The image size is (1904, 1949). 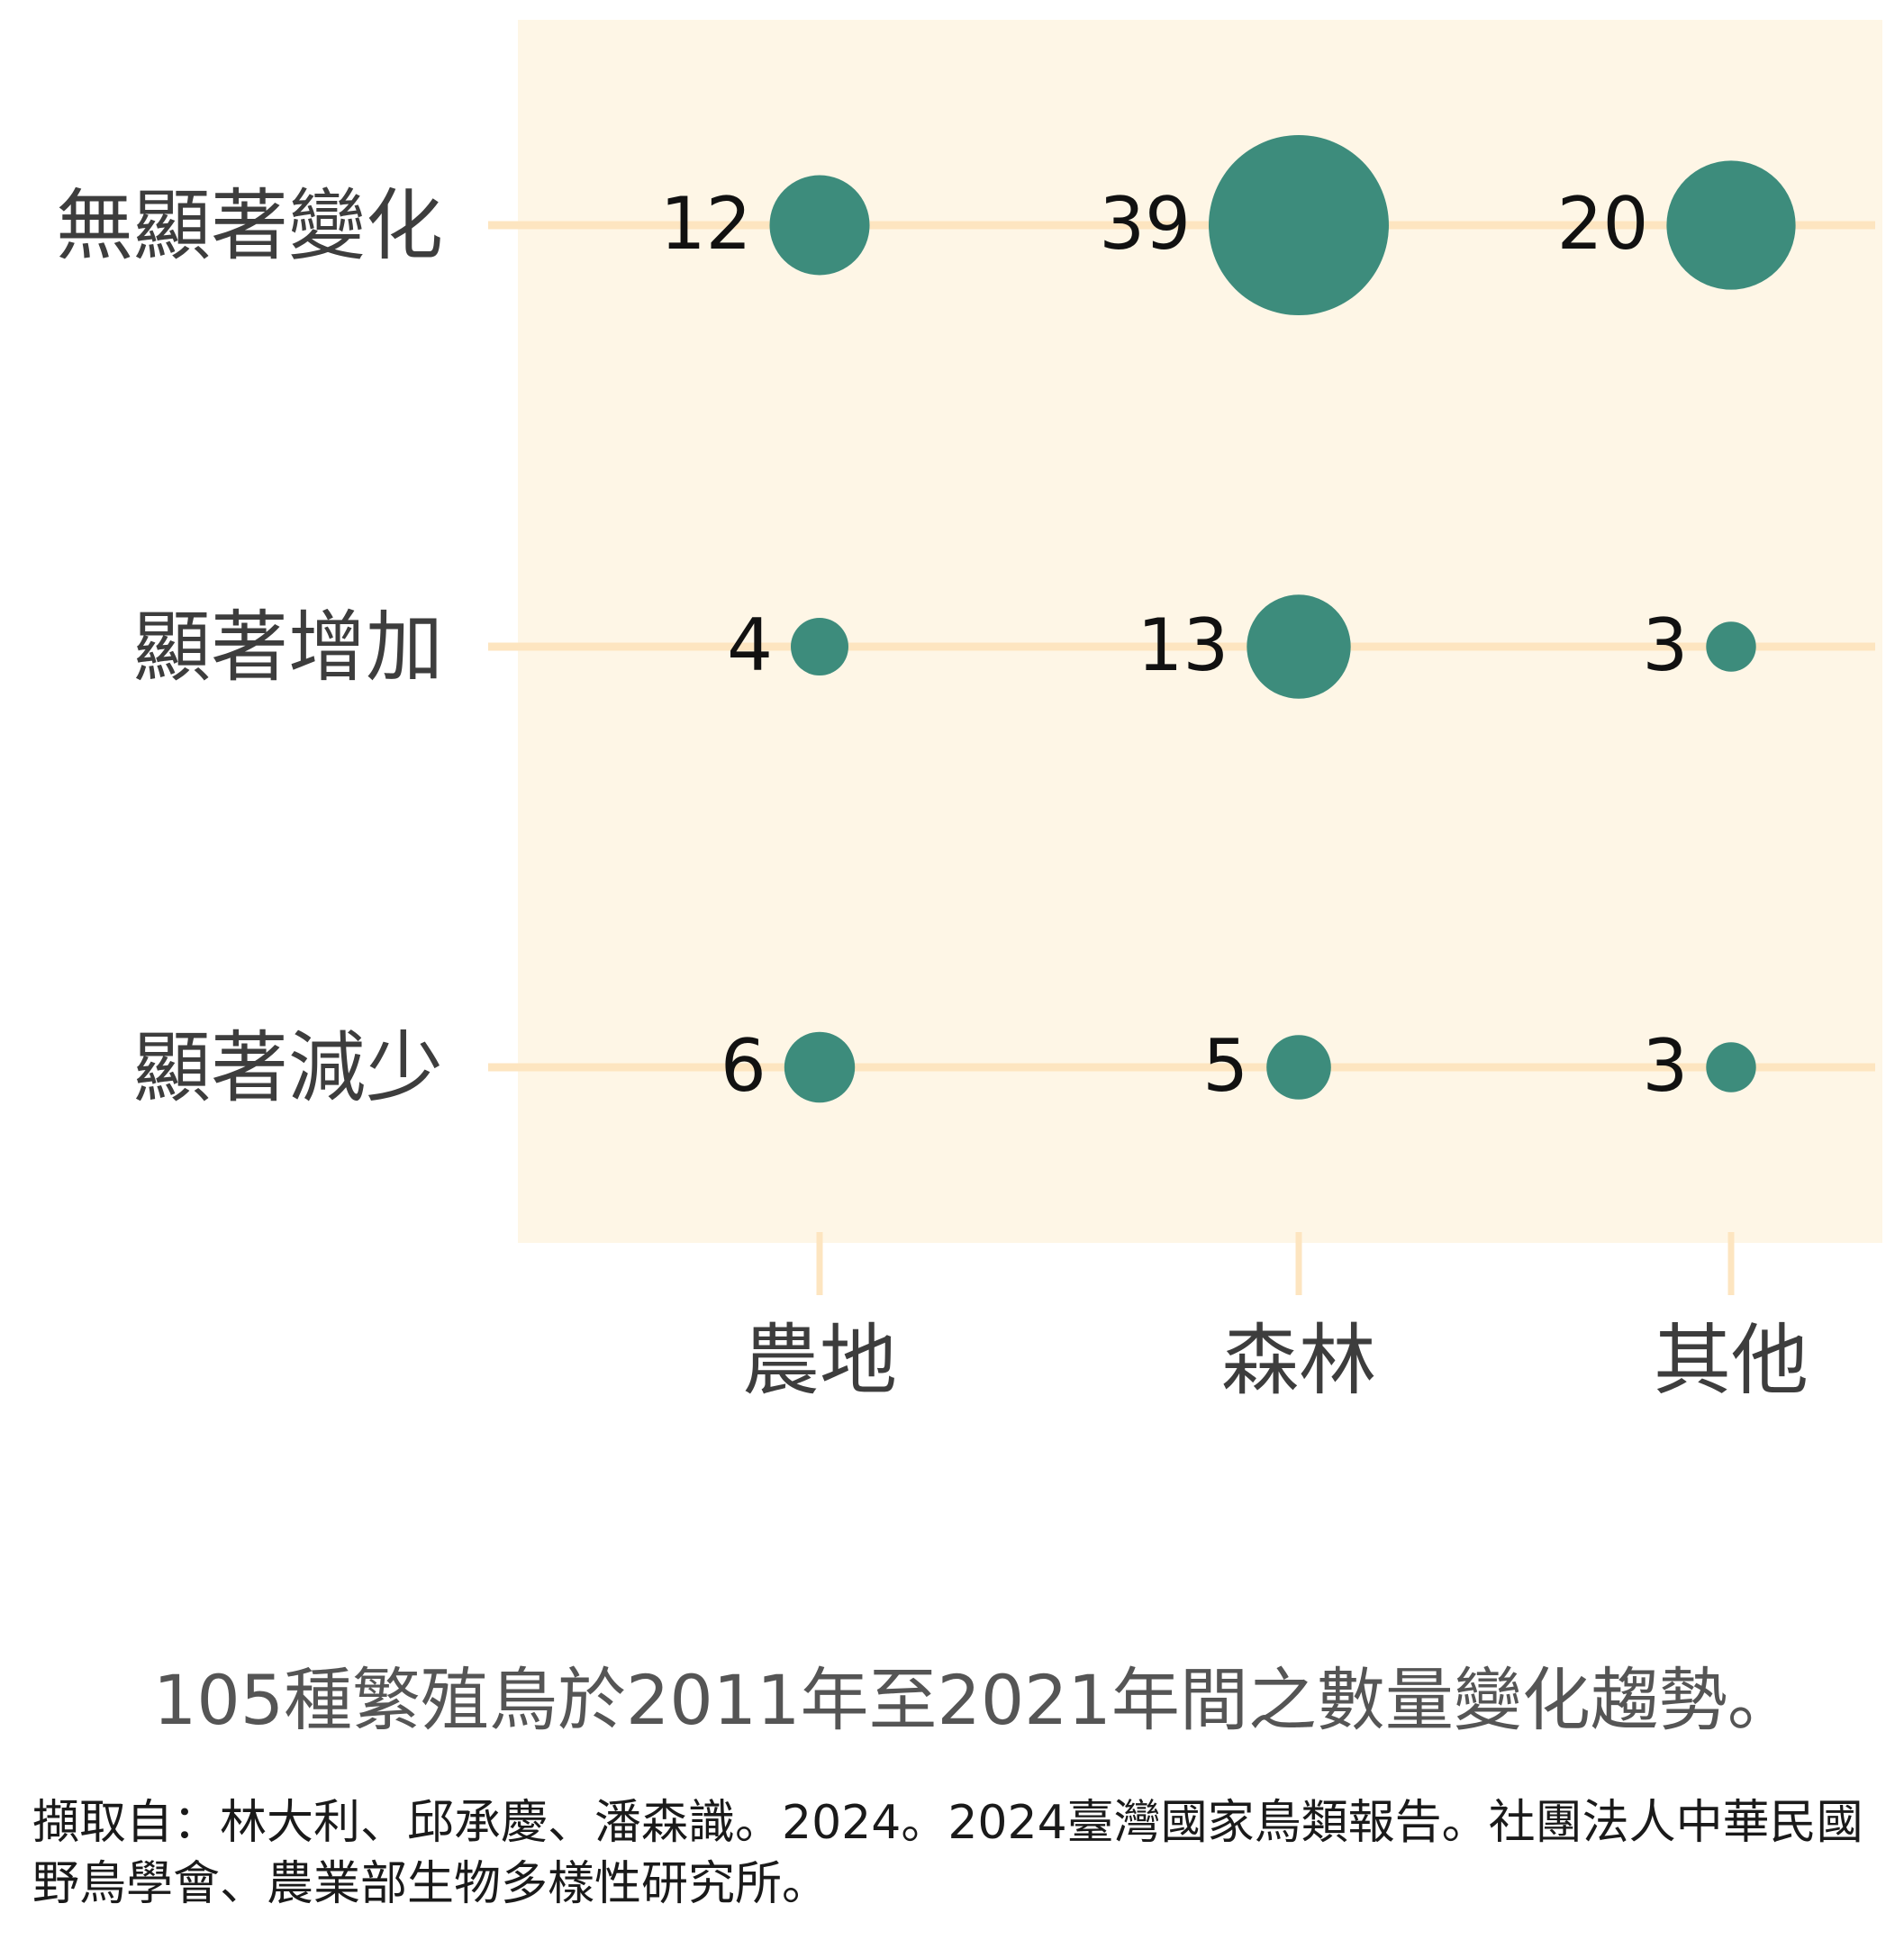 What do you see at coordinates (250, 226) in the screenshot?
I see `row-label: 無顯著變化` at bounding box center [250, 226].